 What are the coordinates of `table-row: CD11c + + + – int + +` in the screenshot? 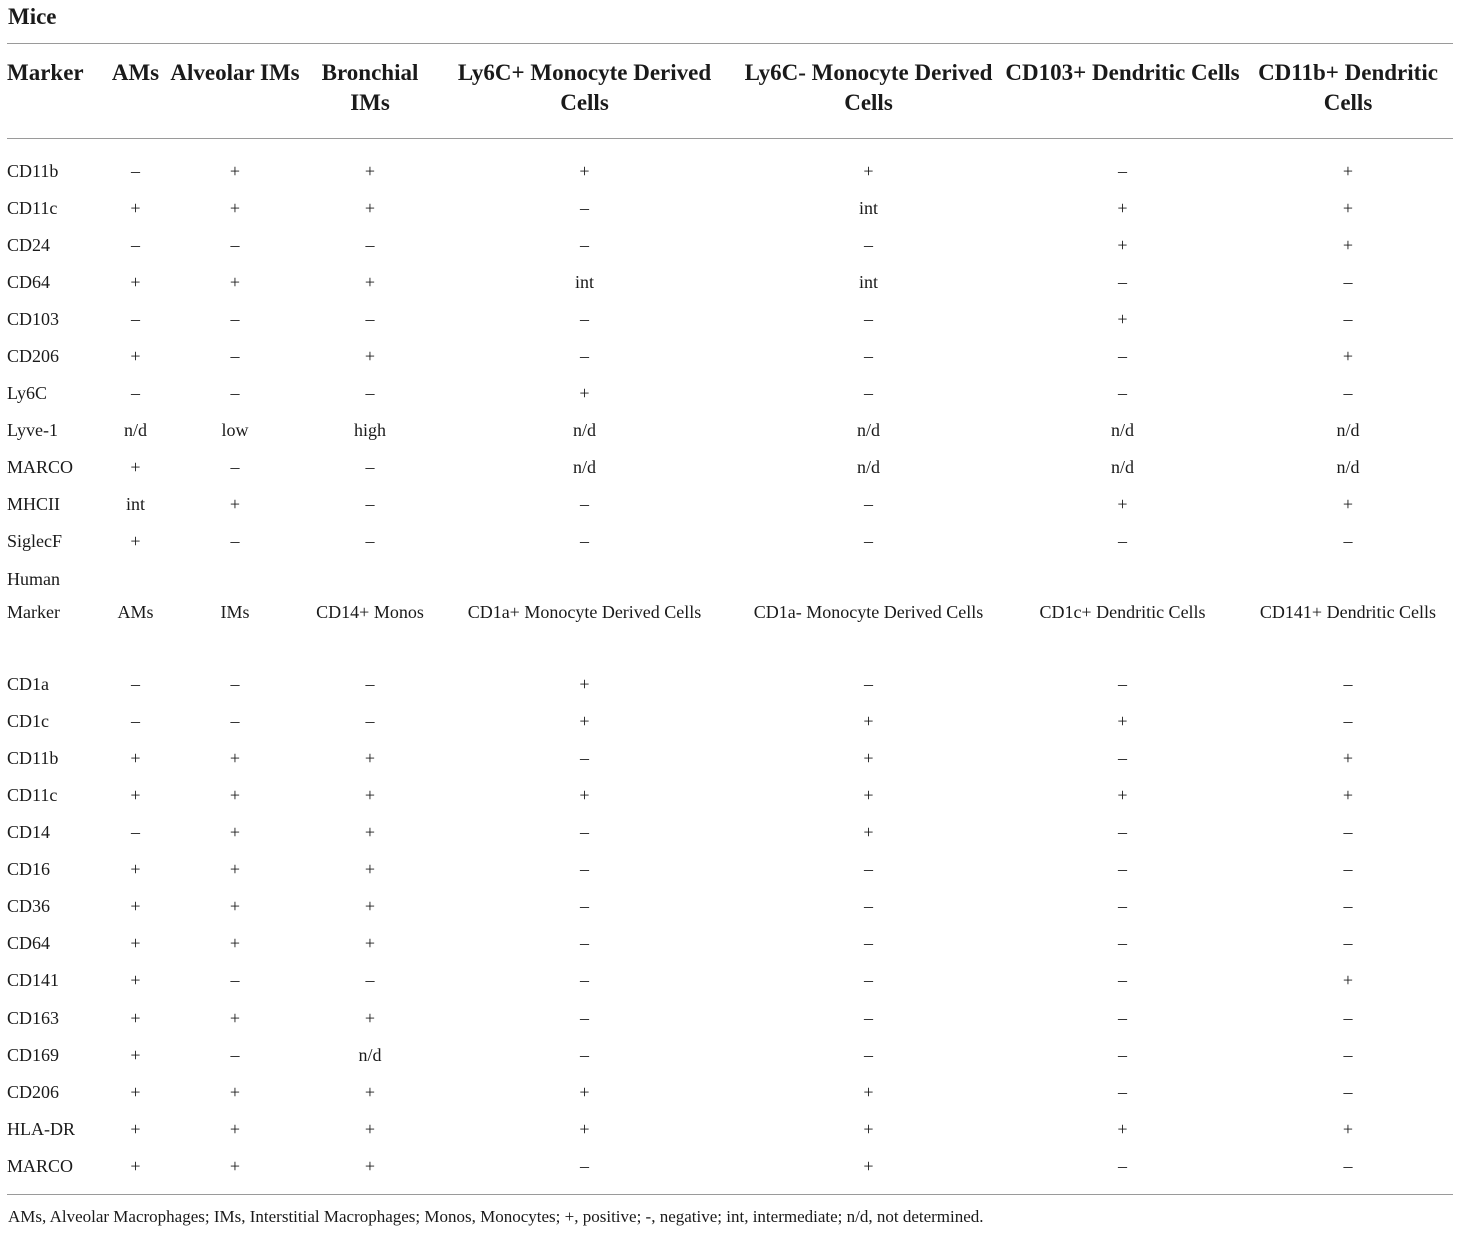 It's located at (730, 207).